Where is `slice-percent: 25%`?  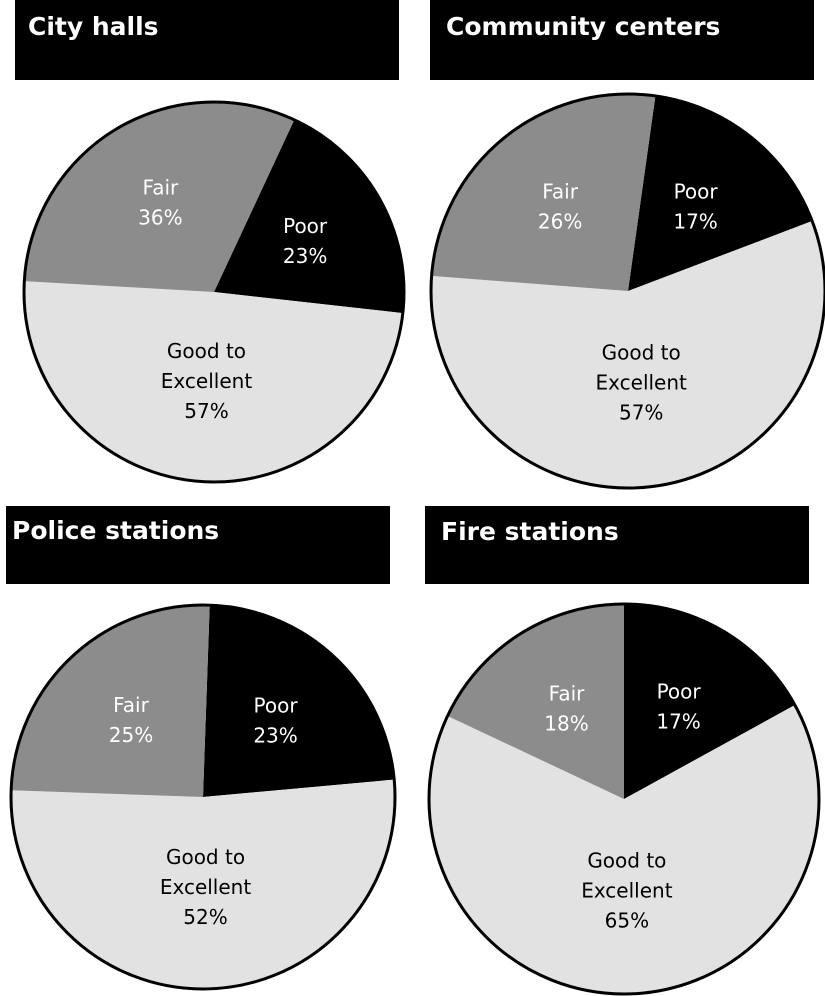 slice-percent: 25% is located at coordinates (131, 735).